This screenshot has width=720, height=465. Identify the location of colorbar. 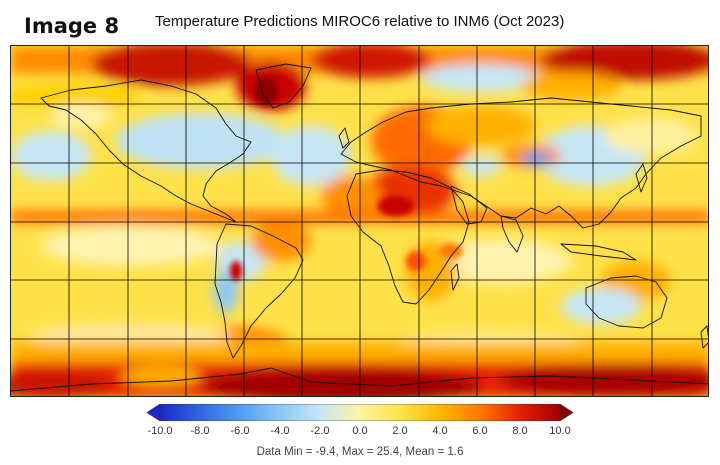
(360, 412).